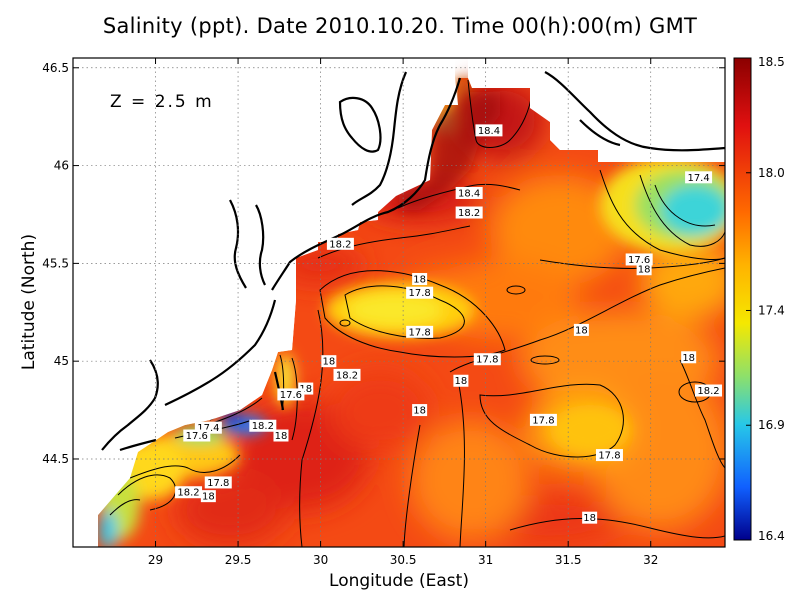  What do you see at coordinates (162, 102) in the screenshot?
I see `depth-label: Z = 2.5 m` at bounding box center [162, 102].